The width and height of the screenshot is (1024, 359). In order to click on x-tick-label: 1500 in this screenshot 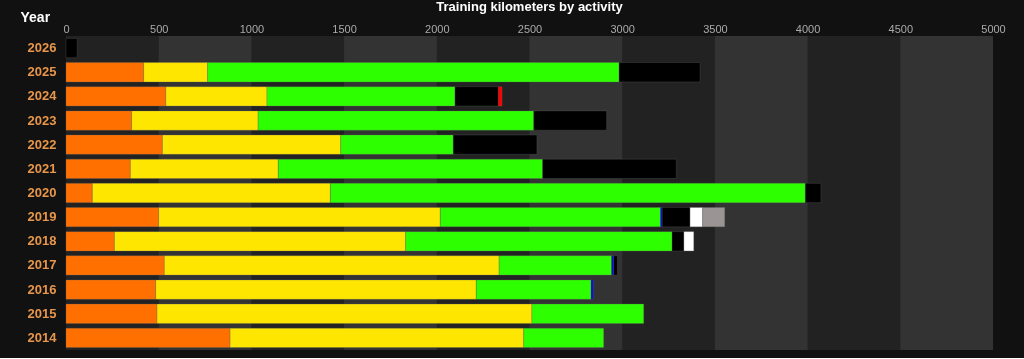, I will do `click(344, 28)`.